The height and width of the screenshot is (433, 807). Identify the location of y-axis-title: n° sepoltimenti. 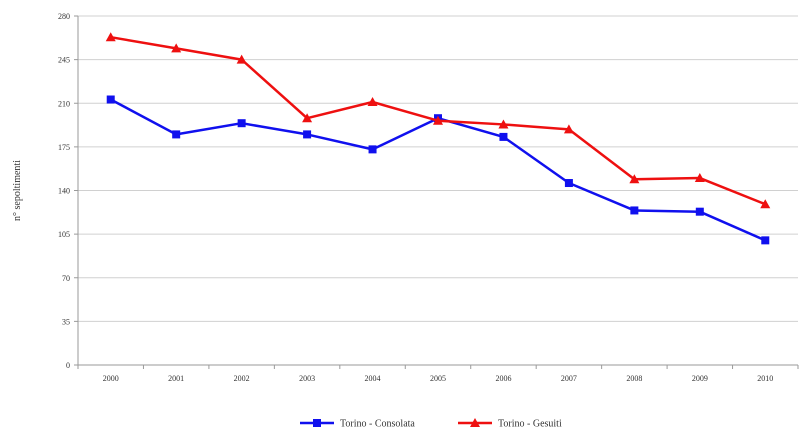
(17, 190).